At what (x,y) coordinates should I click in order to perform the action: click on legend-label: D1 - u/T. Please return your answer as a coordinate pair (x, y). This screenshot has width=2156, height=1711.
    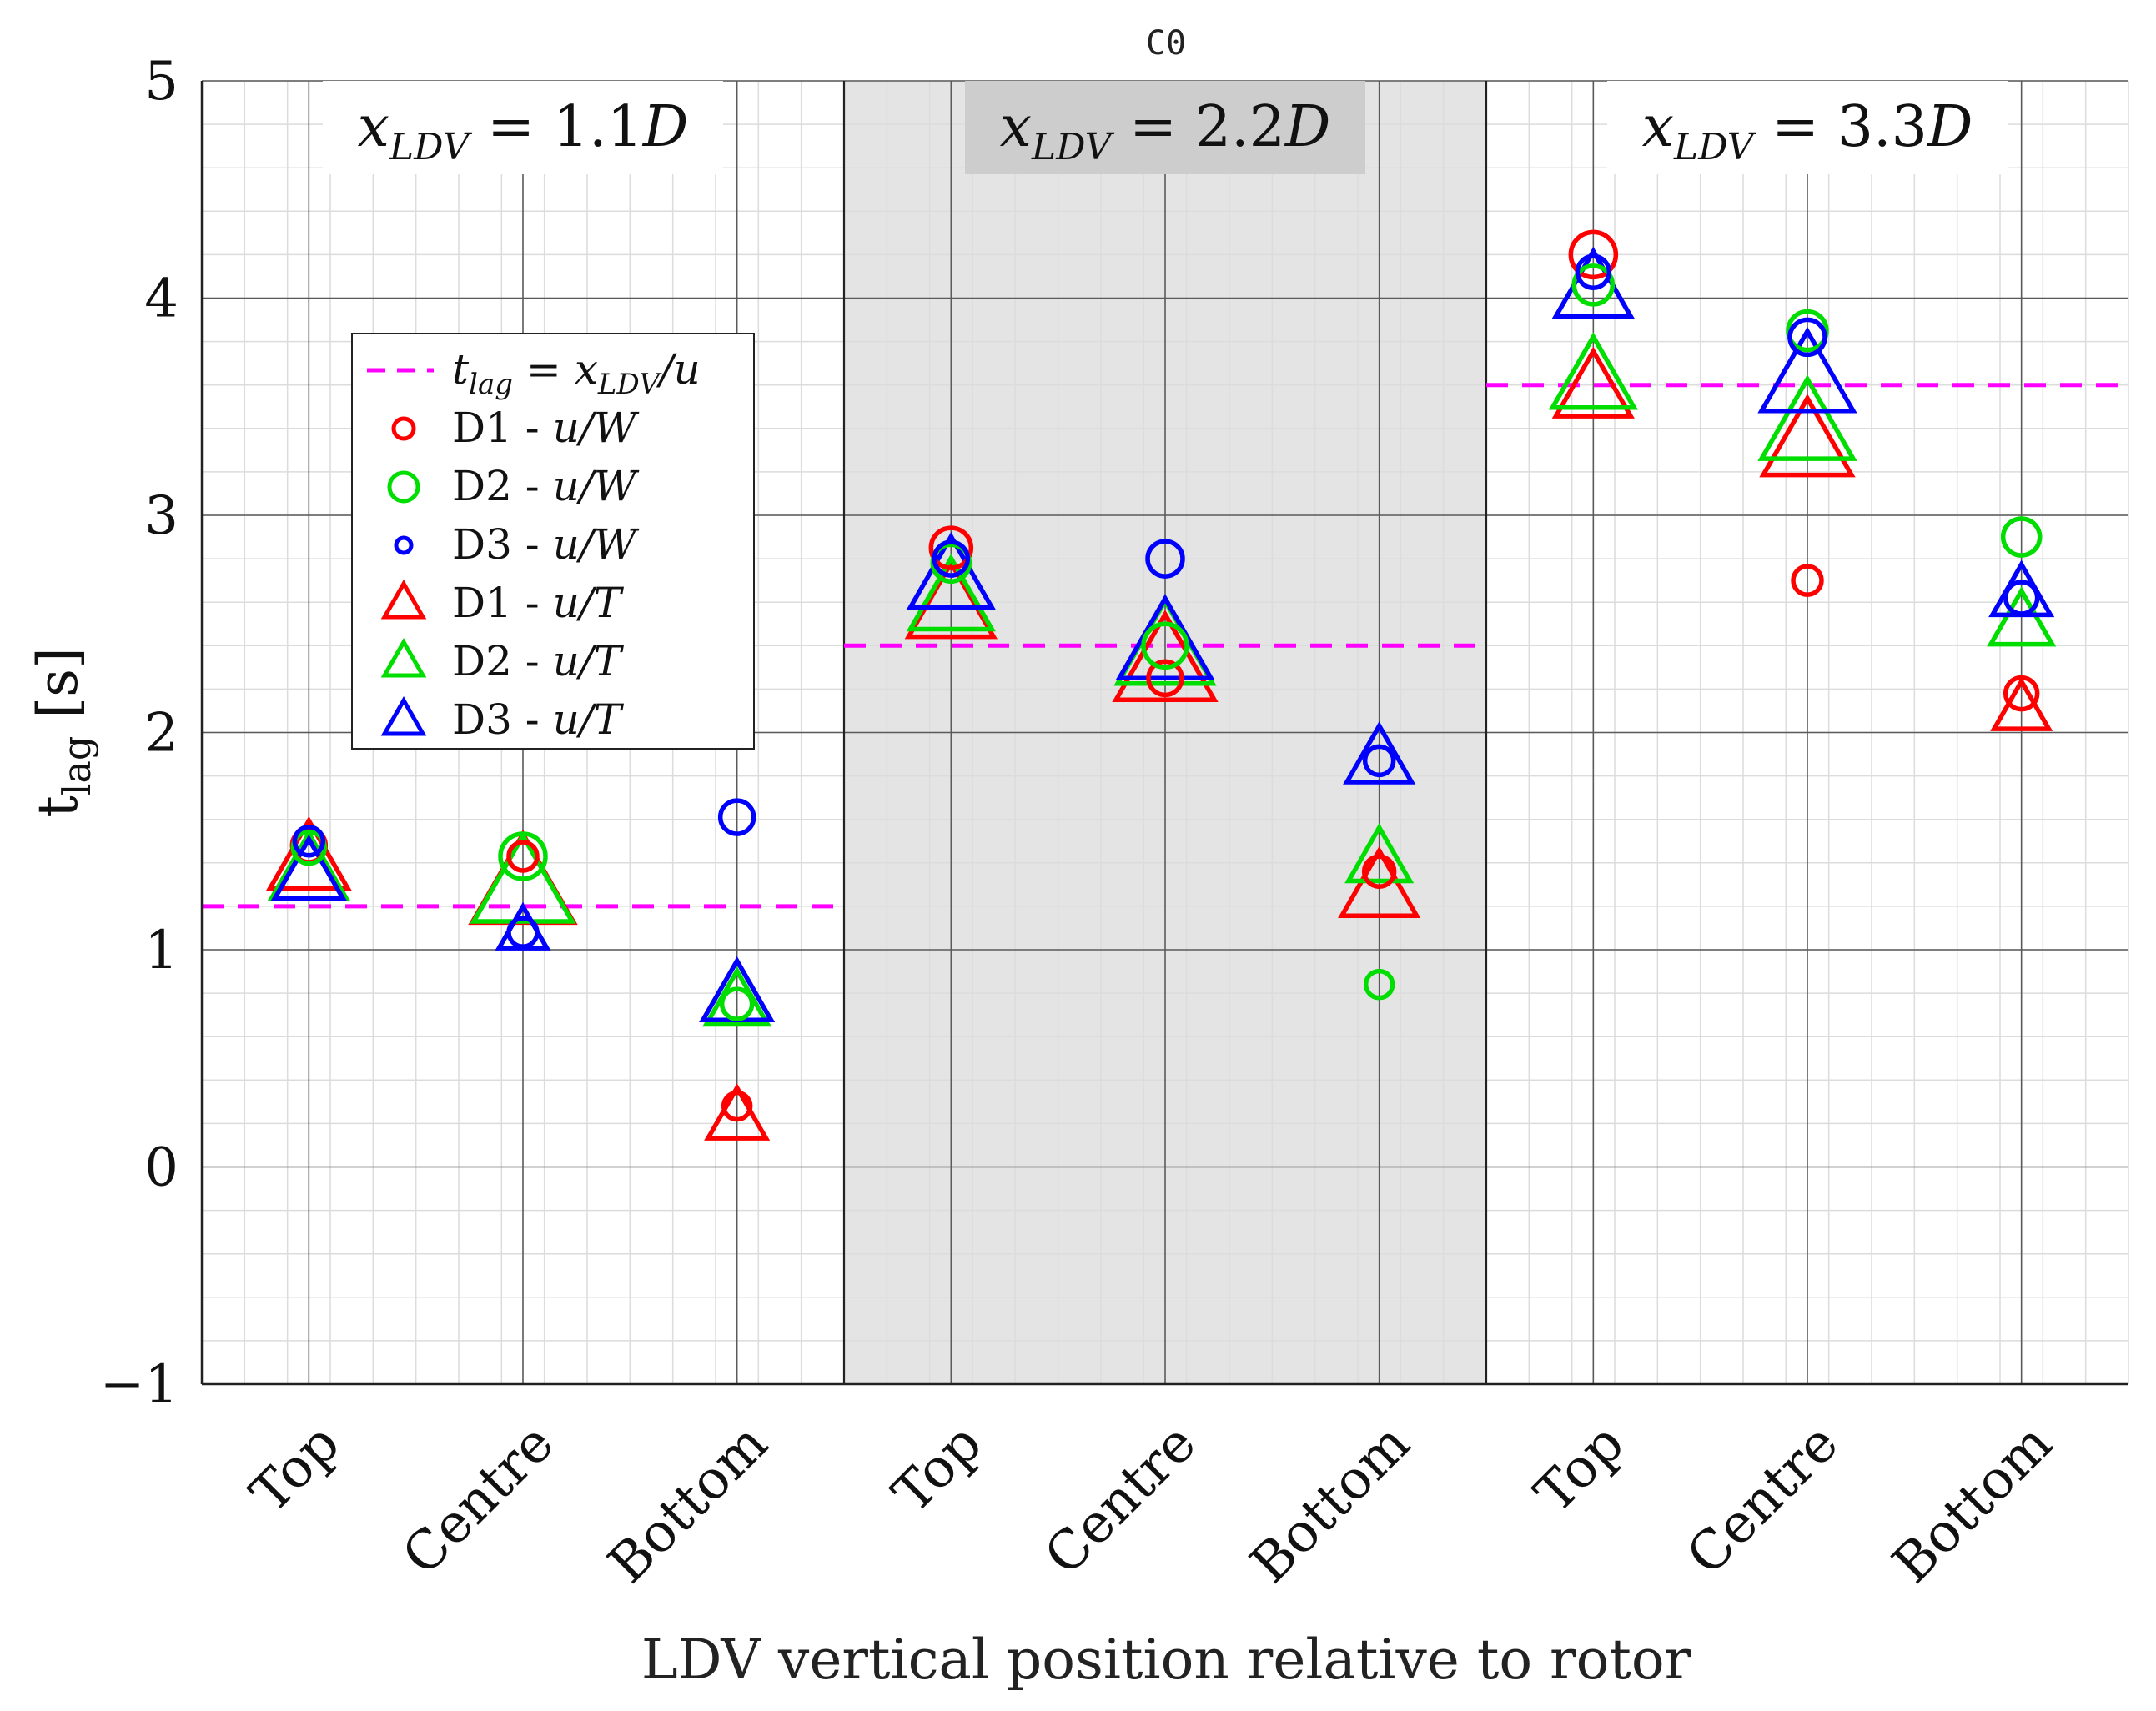
    Looking at the image, I should click on (538, 603).